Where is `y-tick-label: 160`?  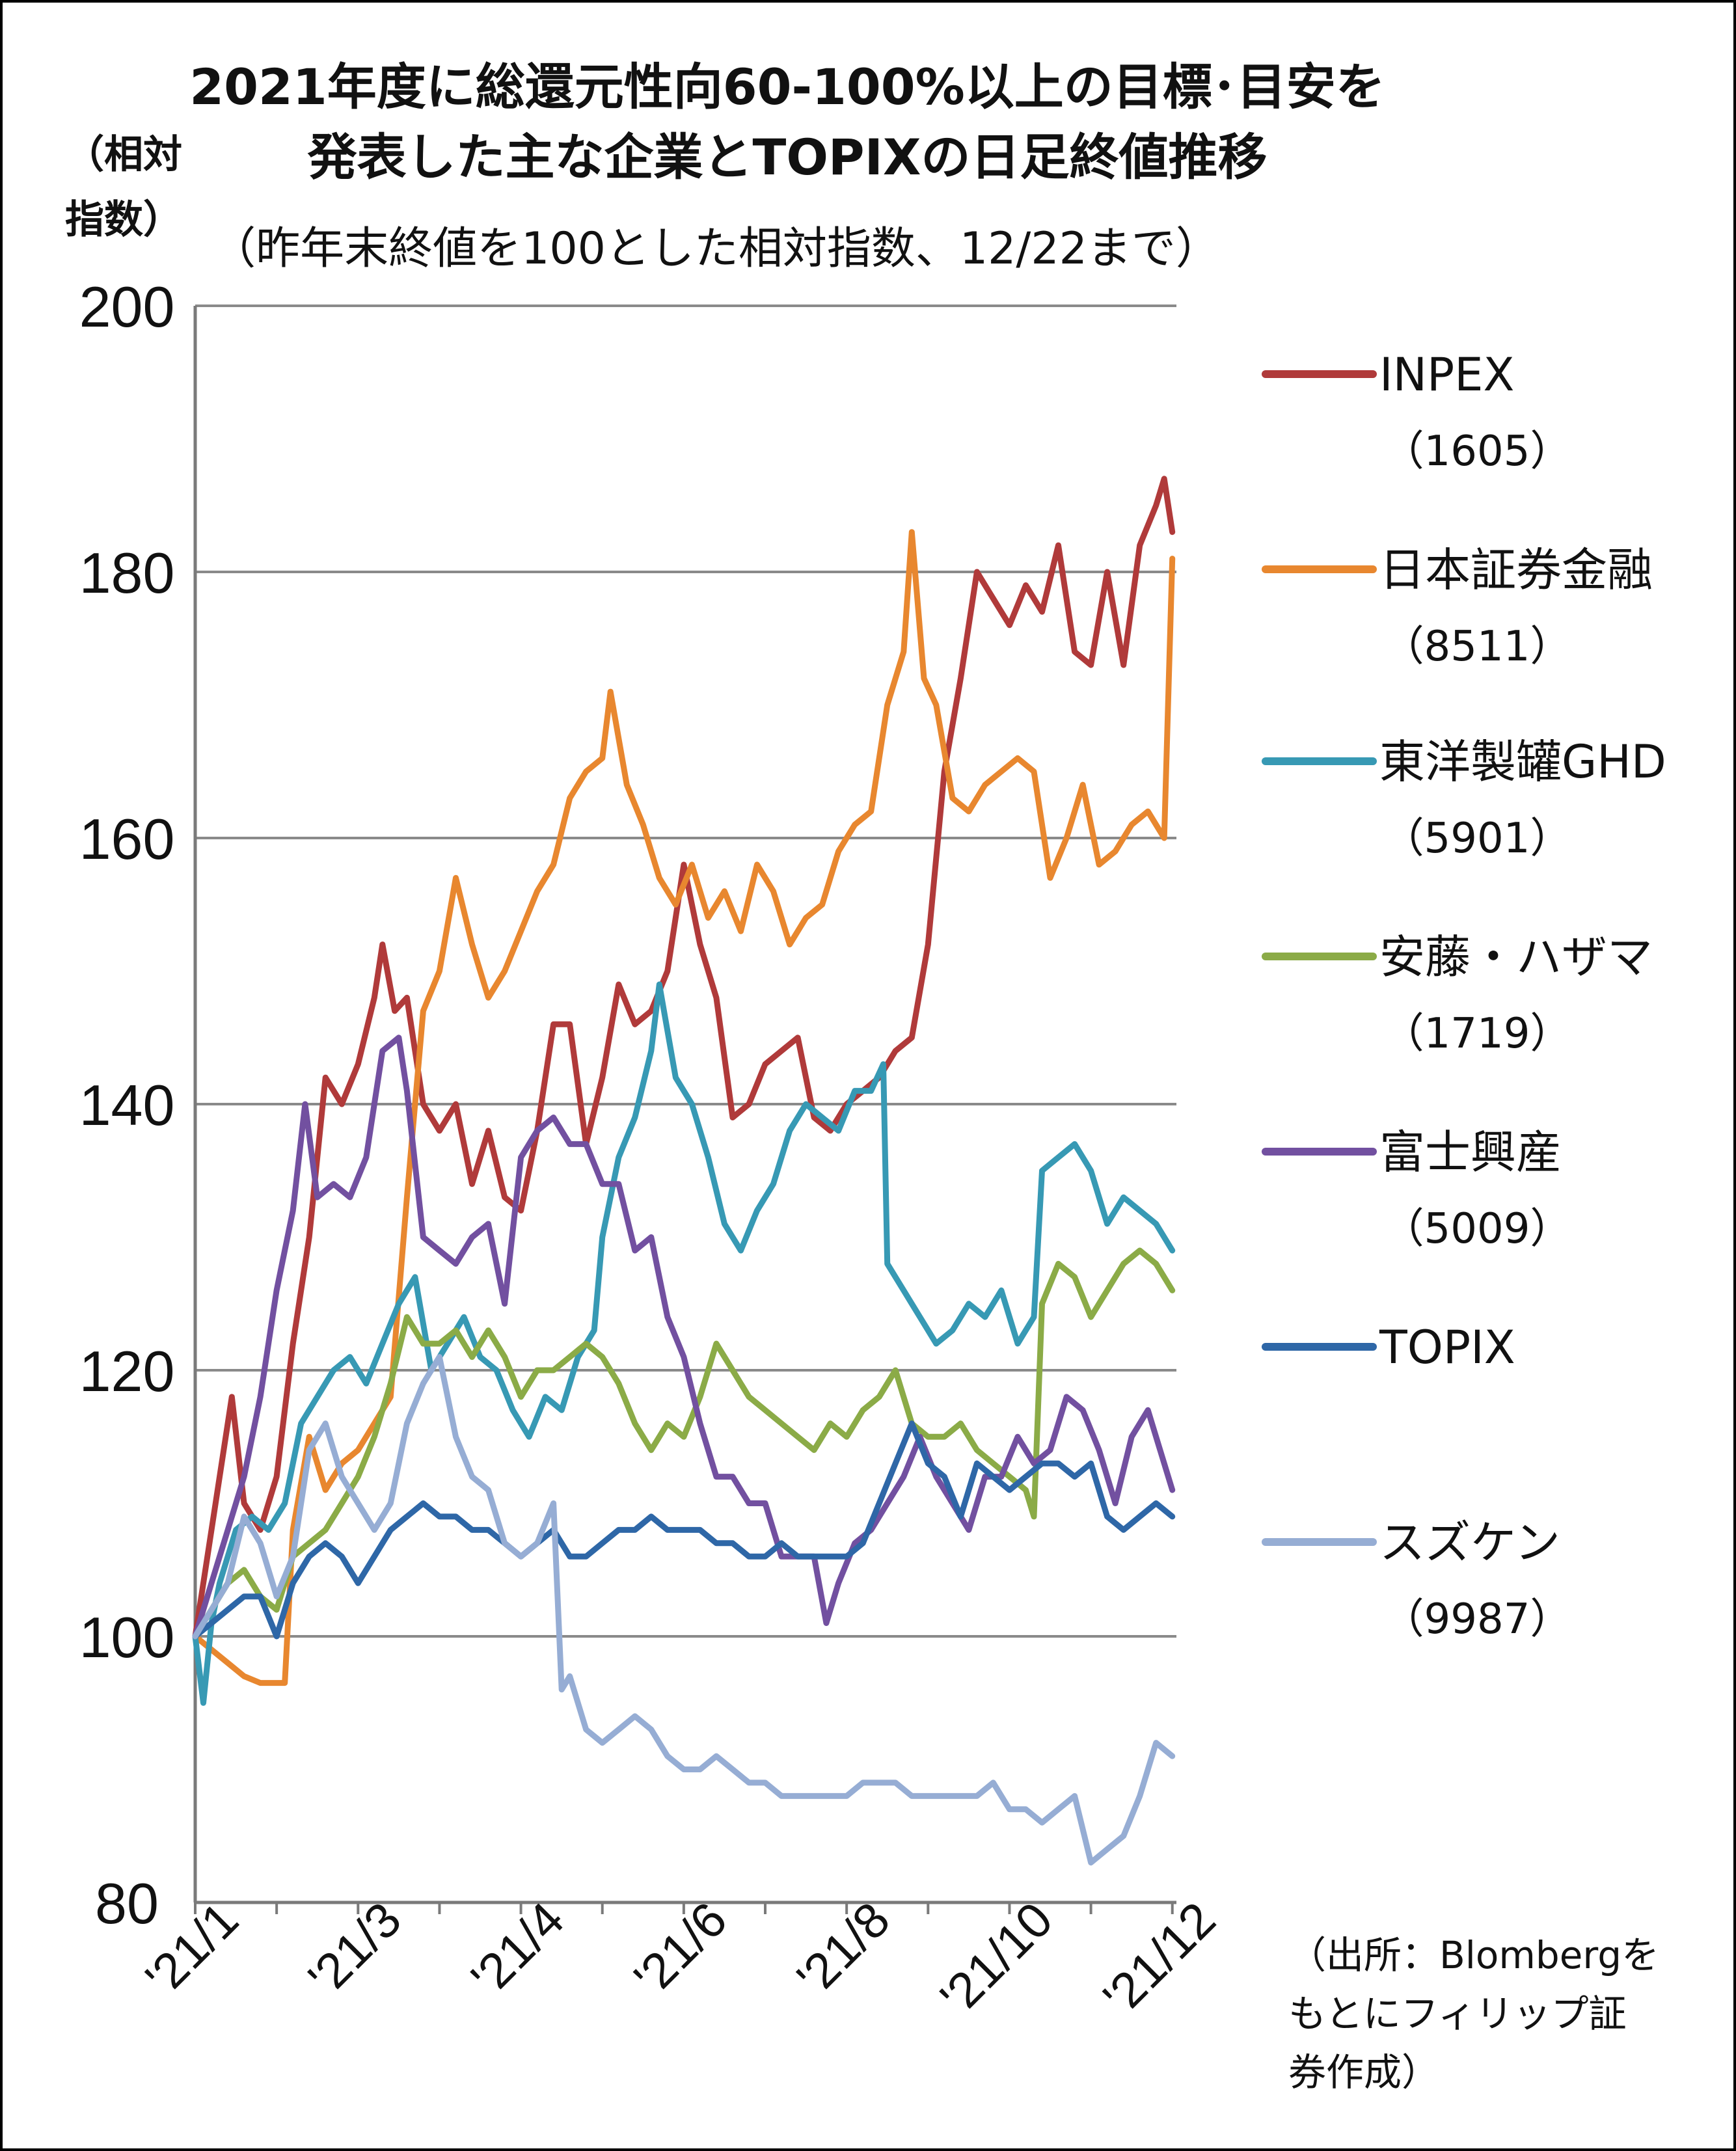 y-tick-label: 160 is located at coordinates (127, 839).